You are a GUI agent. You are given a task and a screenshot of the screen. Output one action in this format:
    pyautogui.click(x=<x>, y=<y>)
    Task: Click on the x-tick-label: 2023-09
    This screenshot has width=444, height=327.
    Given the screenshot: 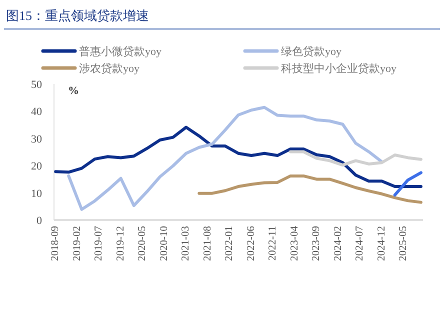 What is the action you would take?
    pyautogui.click(x=316, y=243)
    